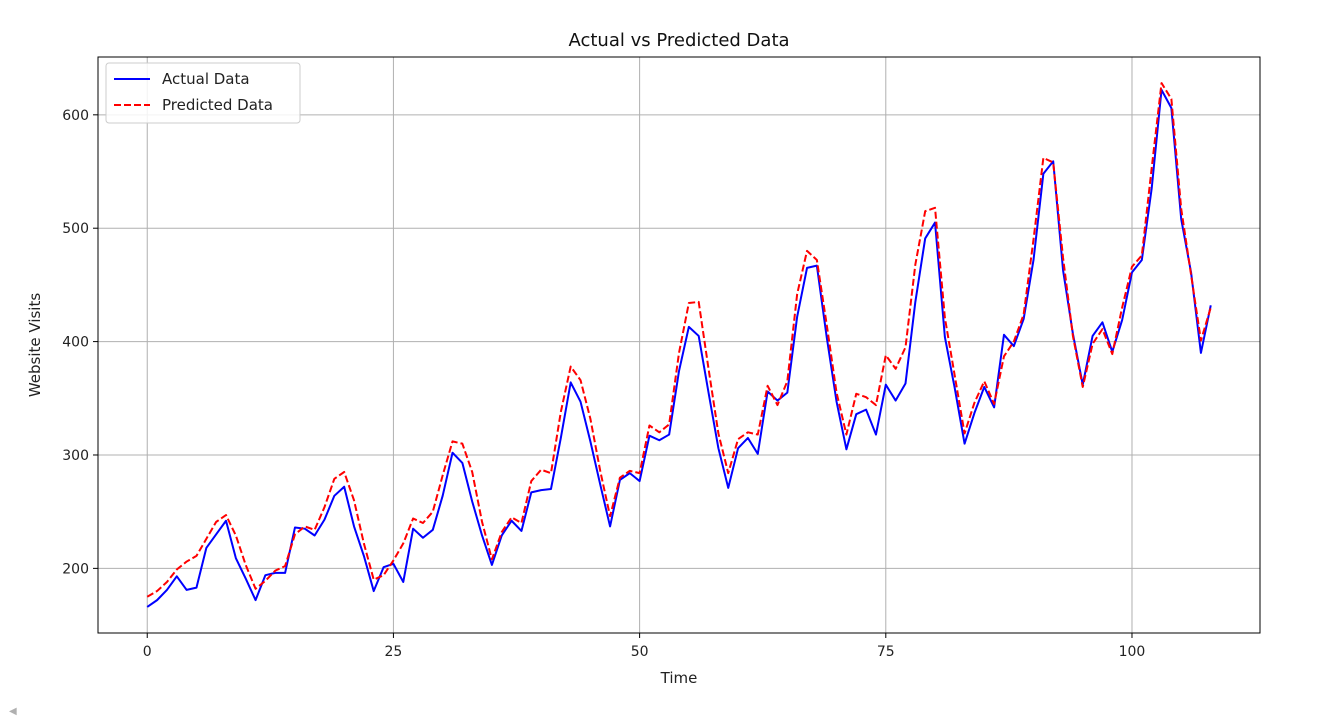  I want to click on scroll-left-arrow-icon: ◀, so click(13, 711).